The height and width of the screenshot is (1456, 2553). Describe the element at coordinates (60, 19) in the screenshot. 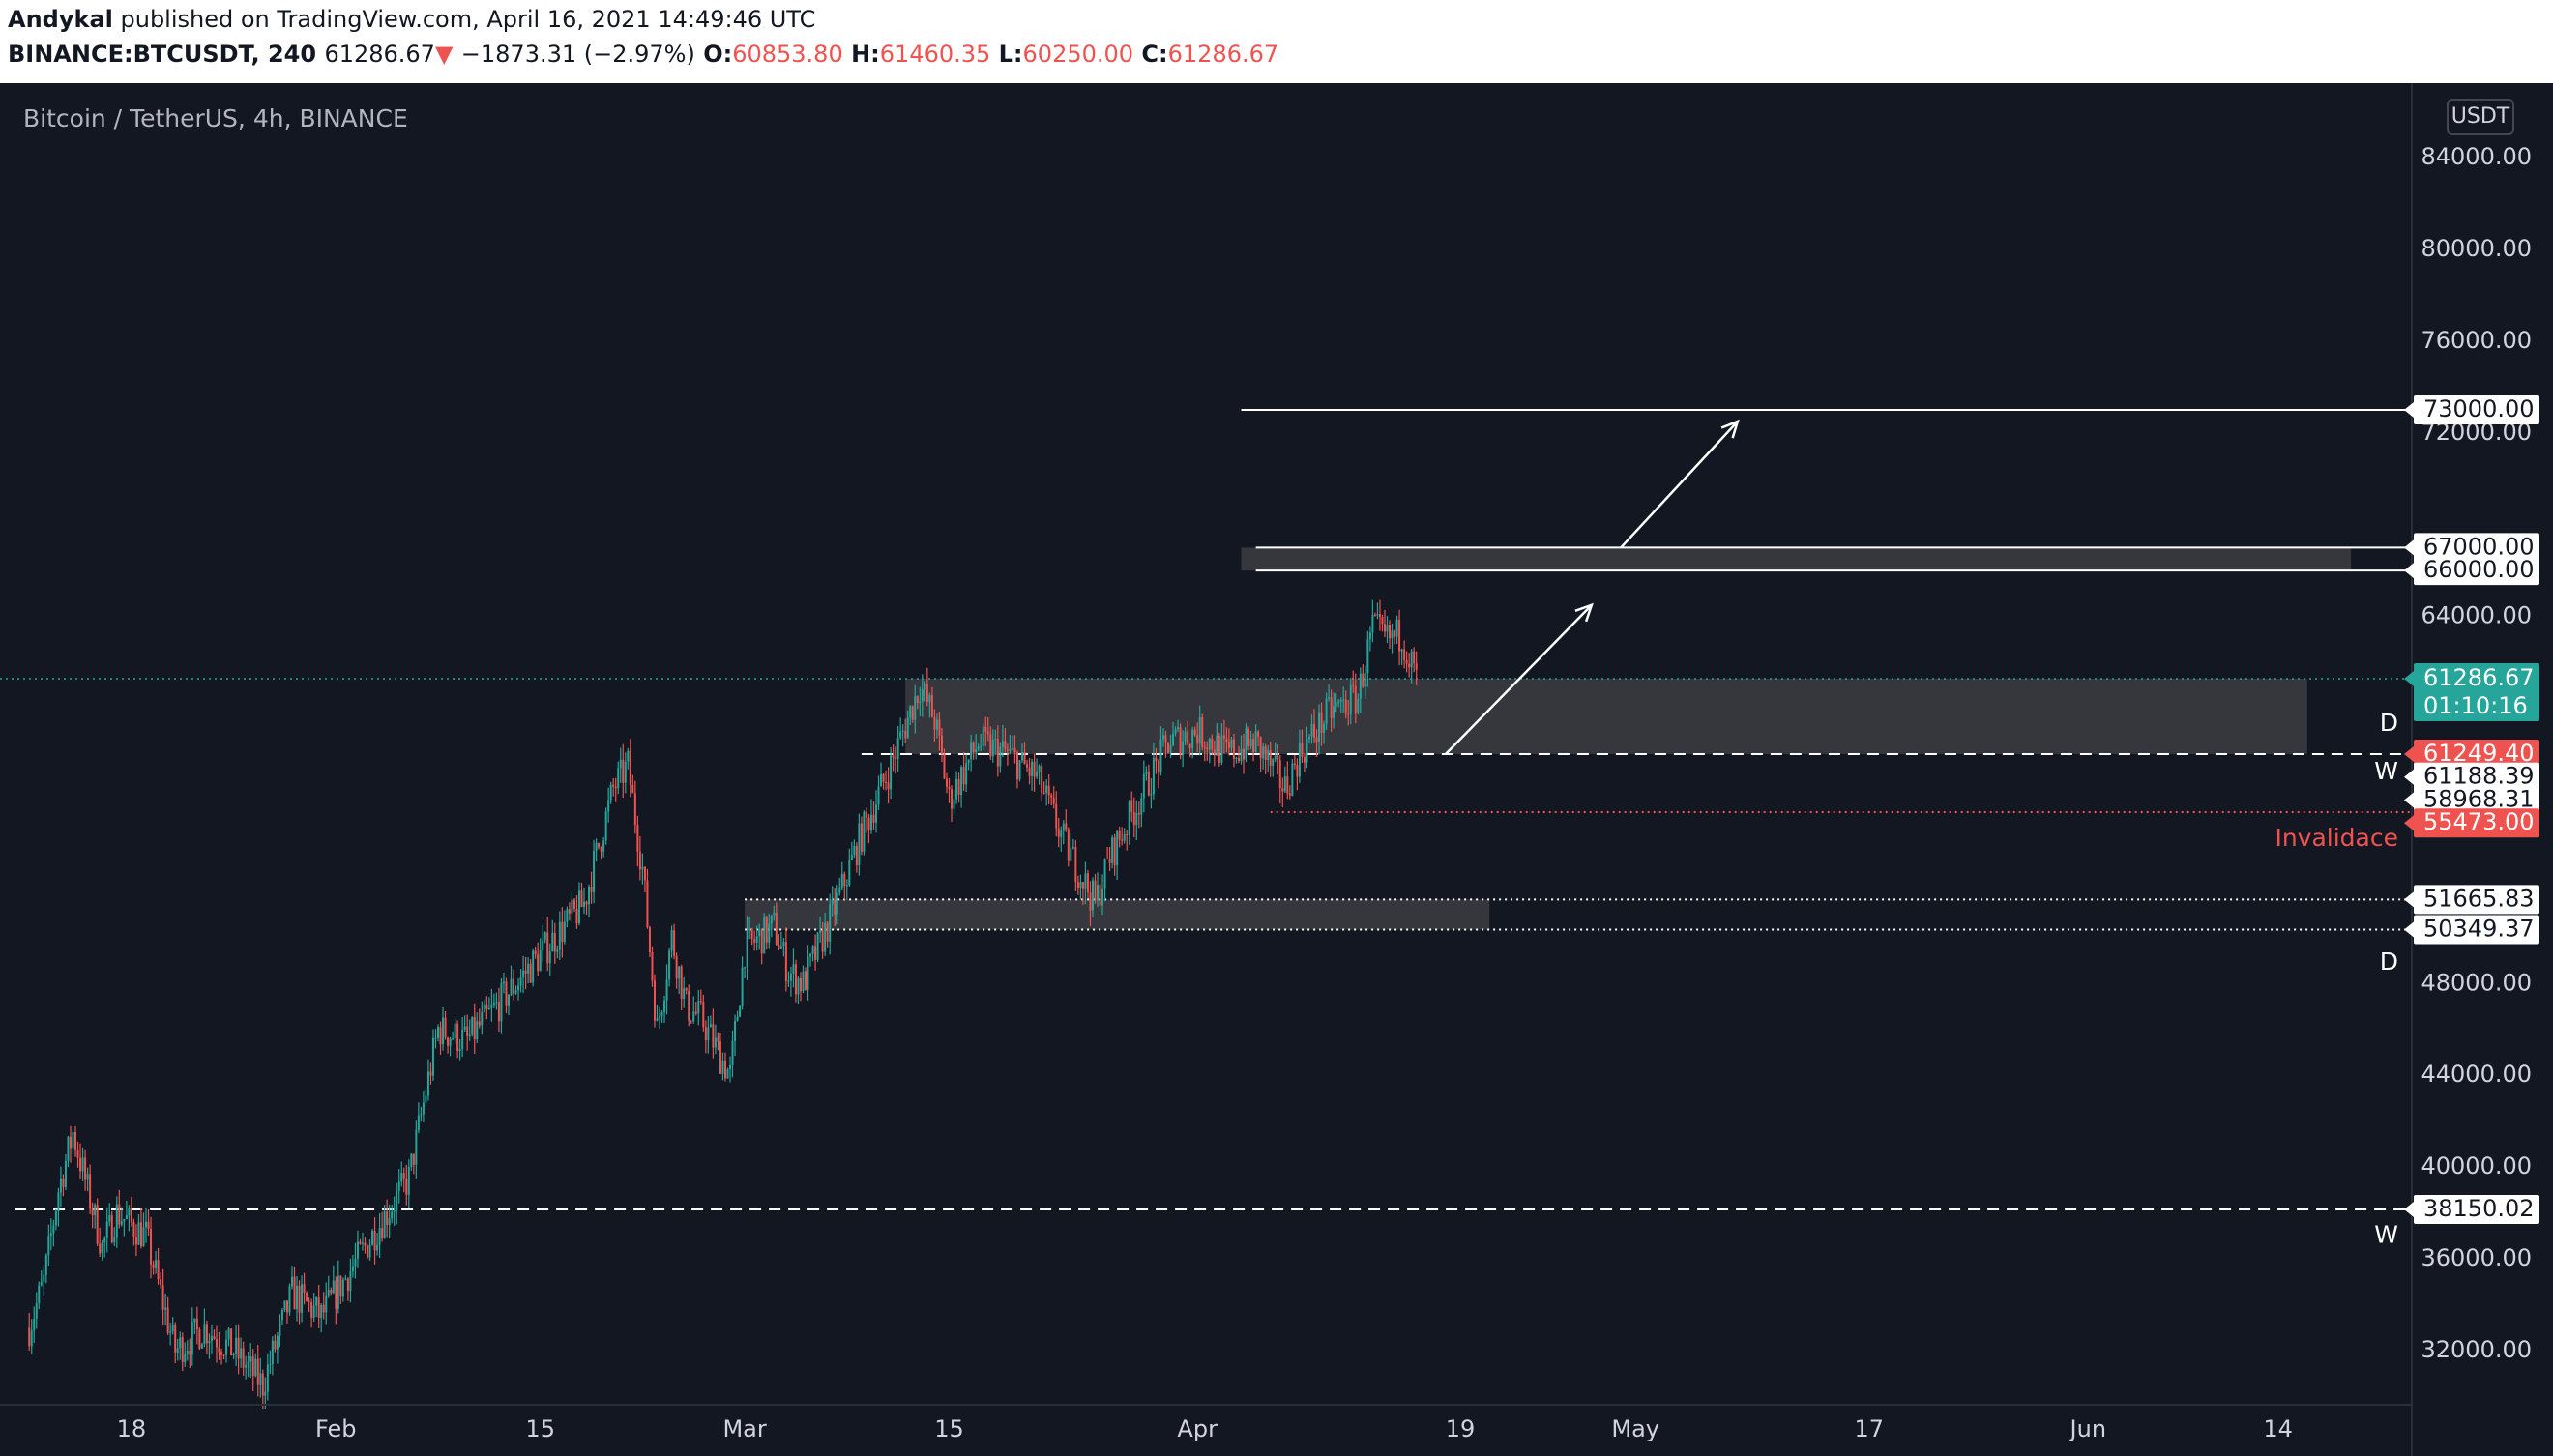

I see `author-name: Andykal` at that location.